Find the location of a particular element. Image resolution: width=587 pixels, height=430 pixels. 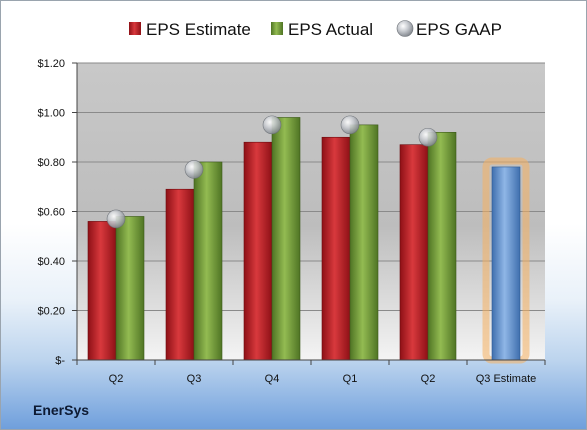

y-tick-label: $0.80 is located at coordinates (51, 163).